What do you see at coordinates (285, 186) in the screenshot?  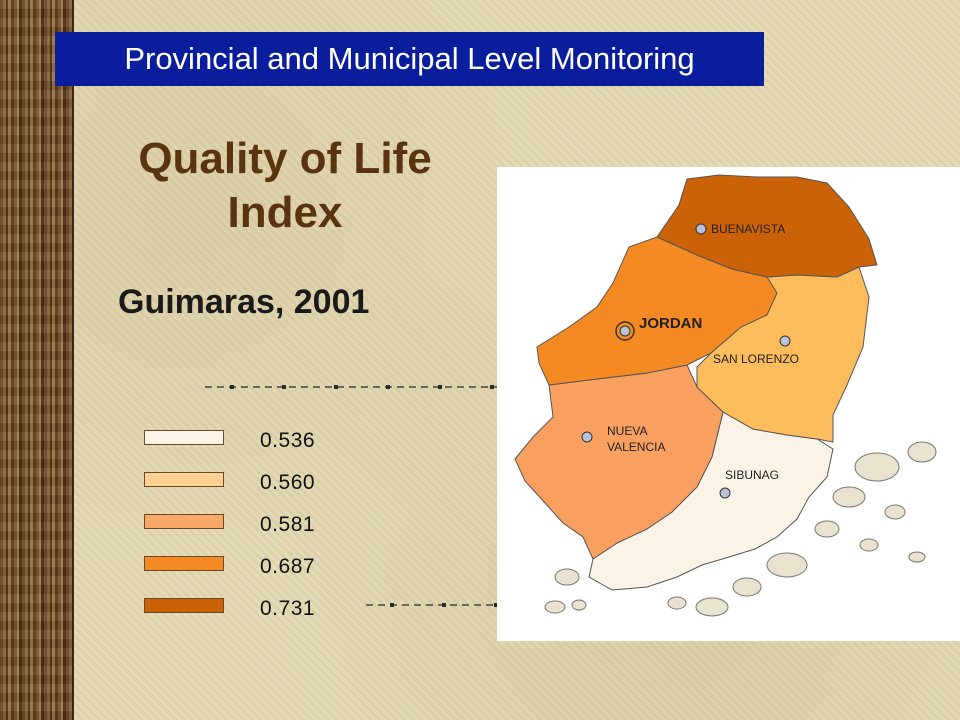 I see `slide-title: Quality of Life Index` at bounding box center [285, 186].